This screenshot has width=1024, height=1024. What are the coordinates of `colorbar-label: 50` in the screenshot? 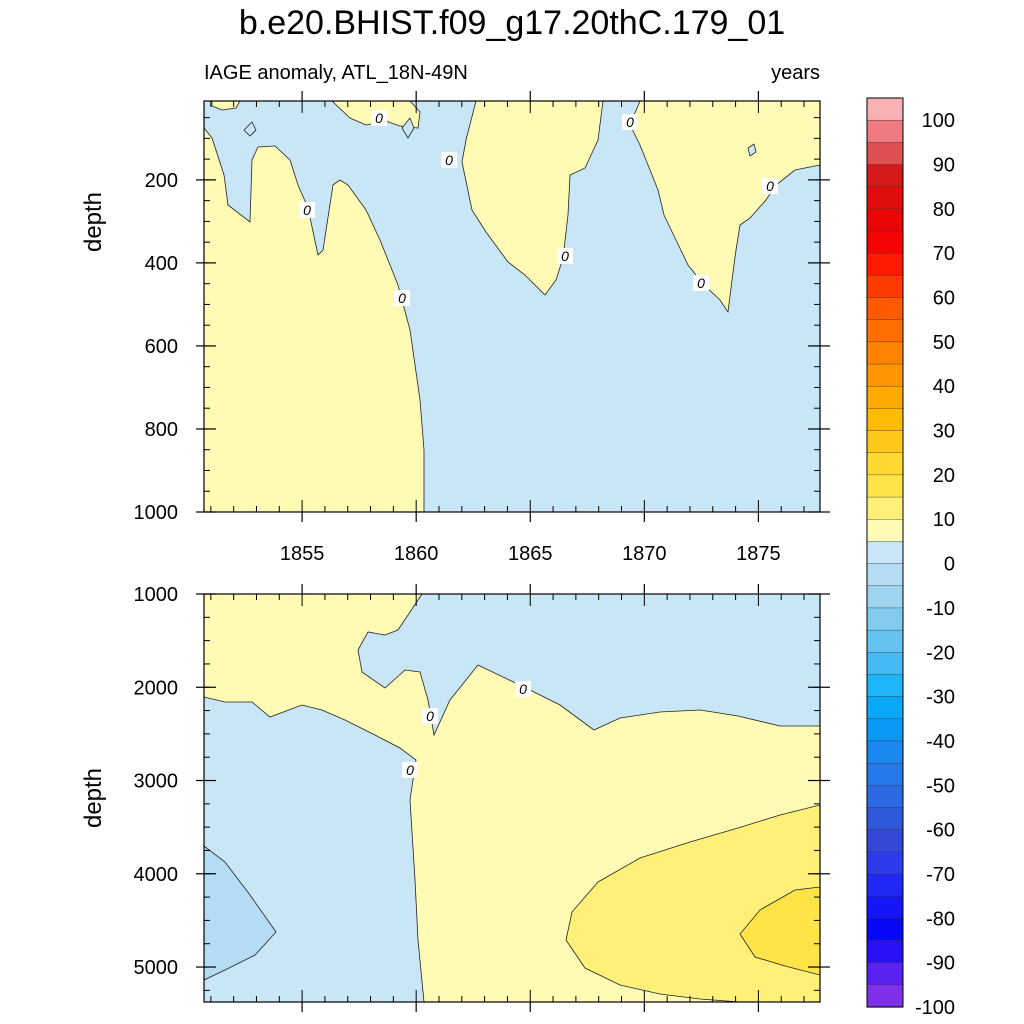 It's located at (944, 343).